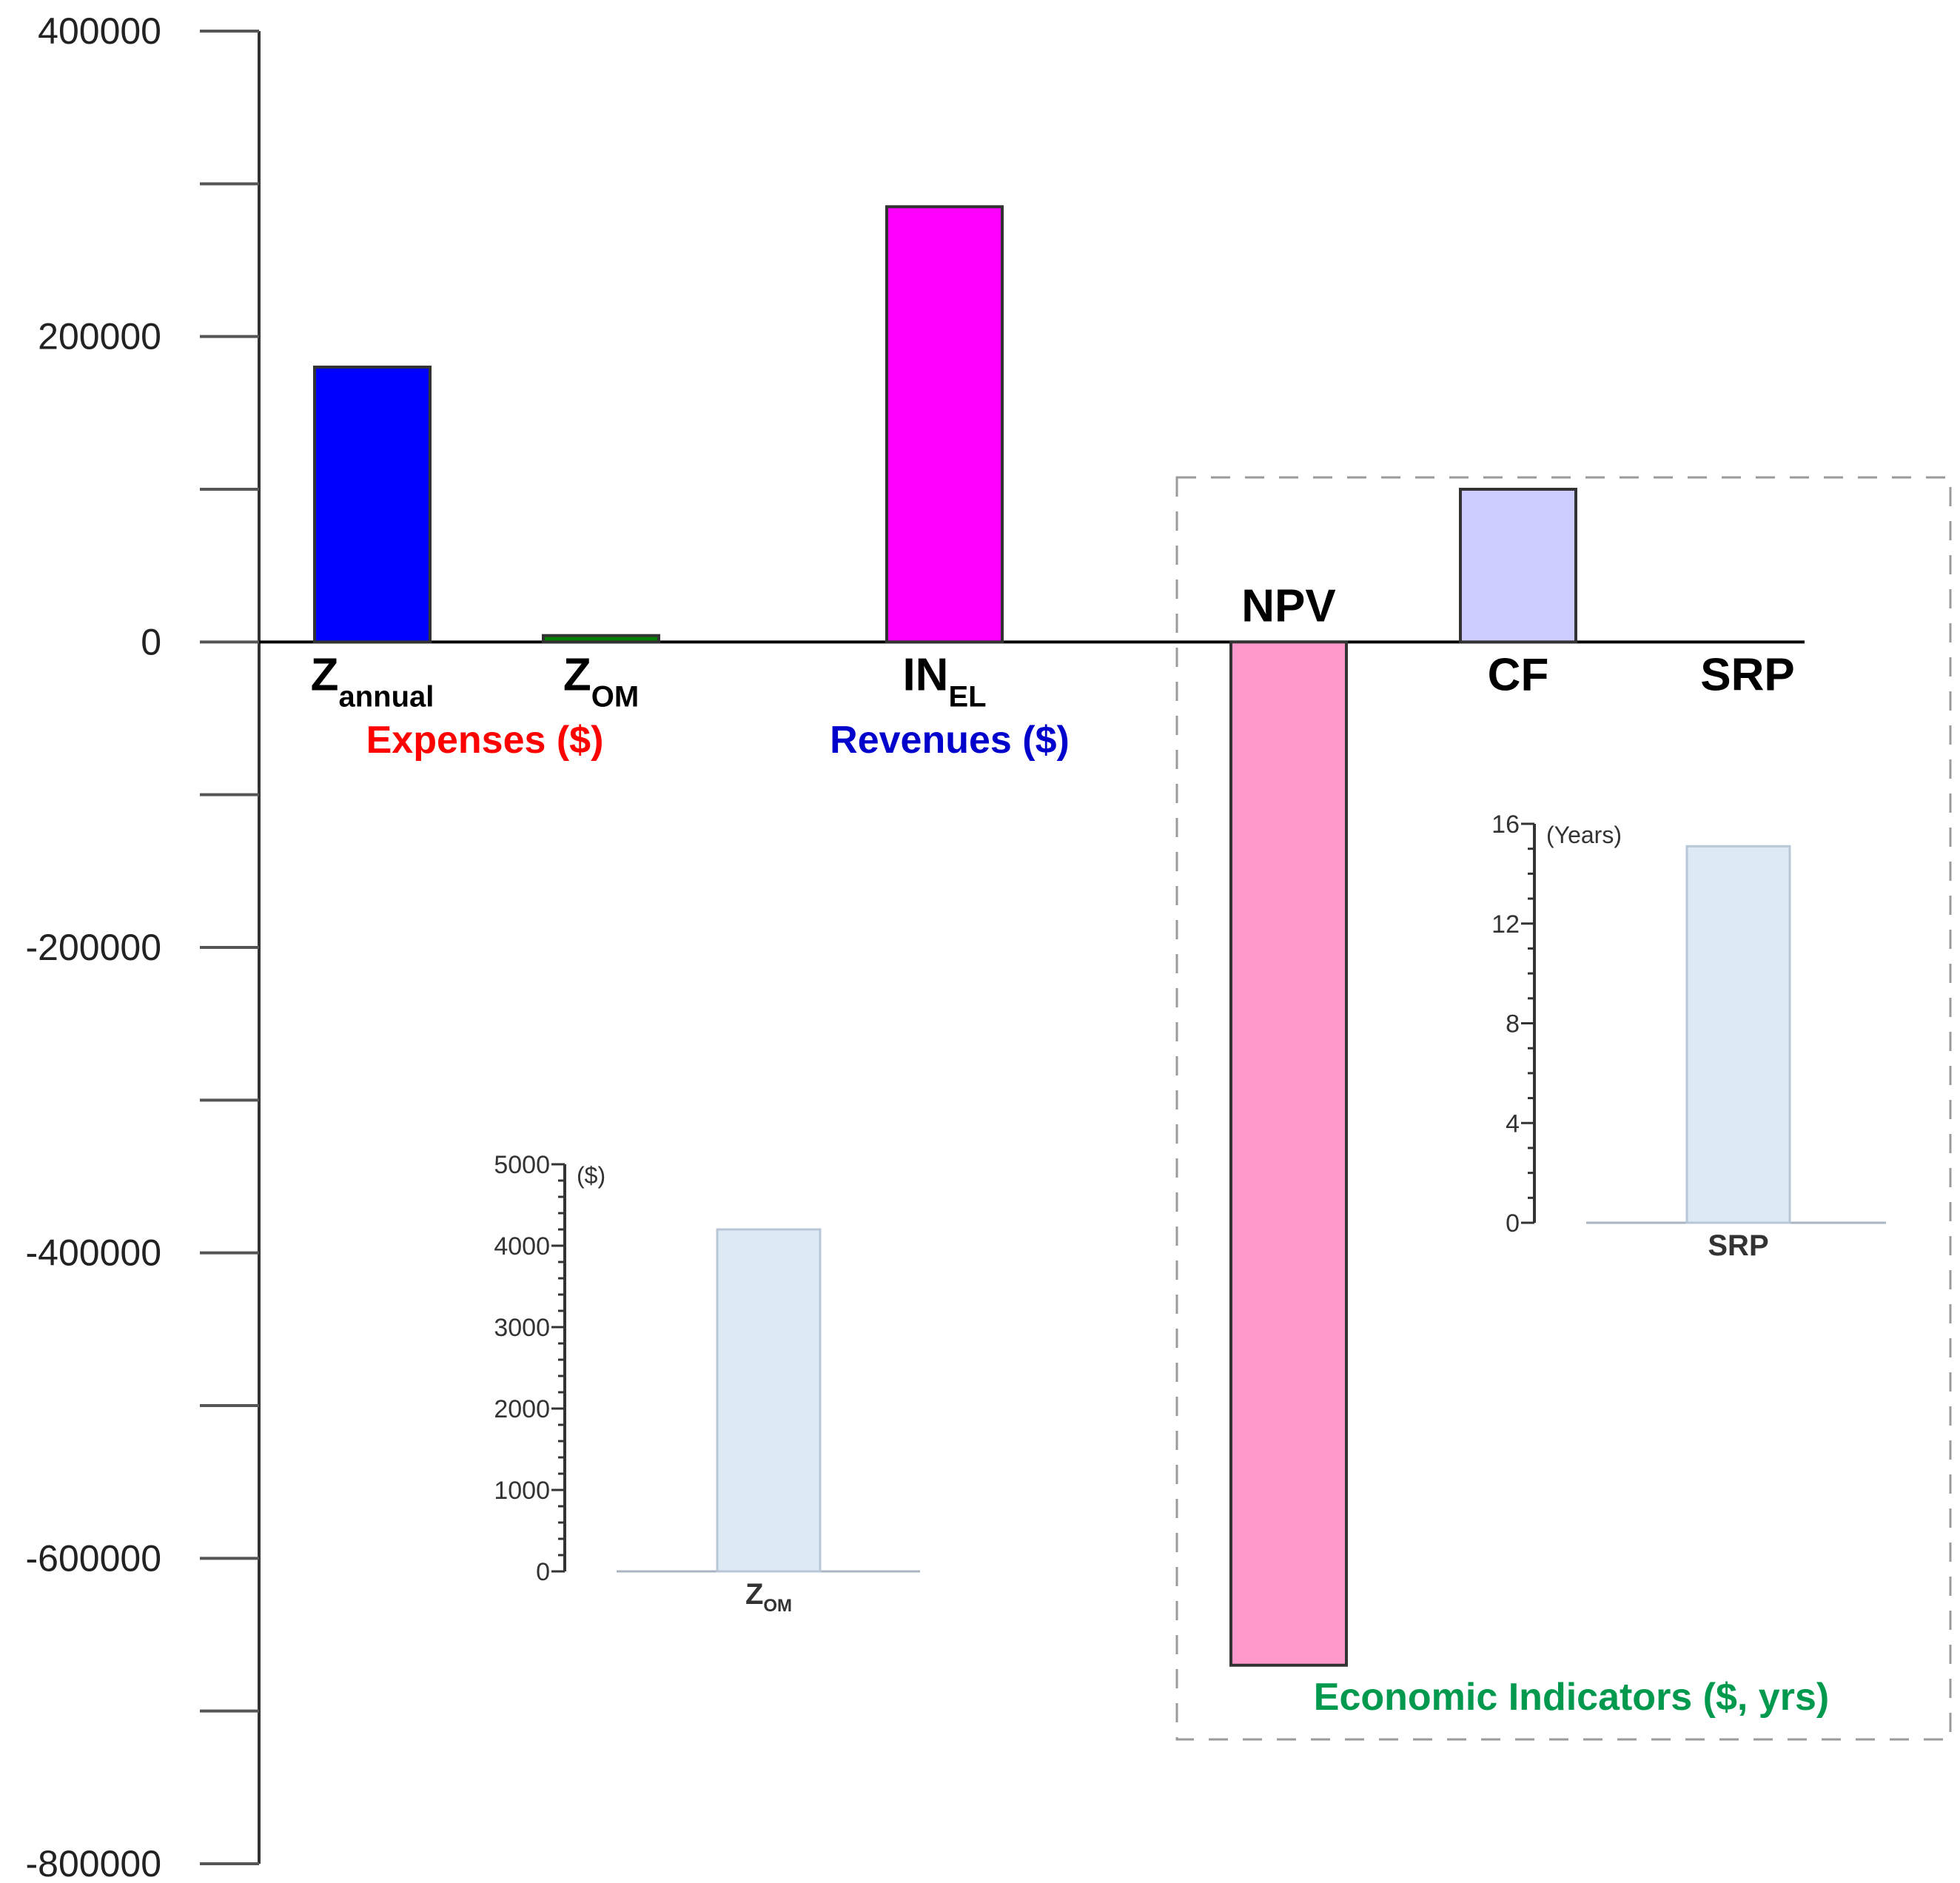 The height and width of the screenshot is (1883, 1960). I want to click on category-label-z_annual: Zannual, so click(372, 681).